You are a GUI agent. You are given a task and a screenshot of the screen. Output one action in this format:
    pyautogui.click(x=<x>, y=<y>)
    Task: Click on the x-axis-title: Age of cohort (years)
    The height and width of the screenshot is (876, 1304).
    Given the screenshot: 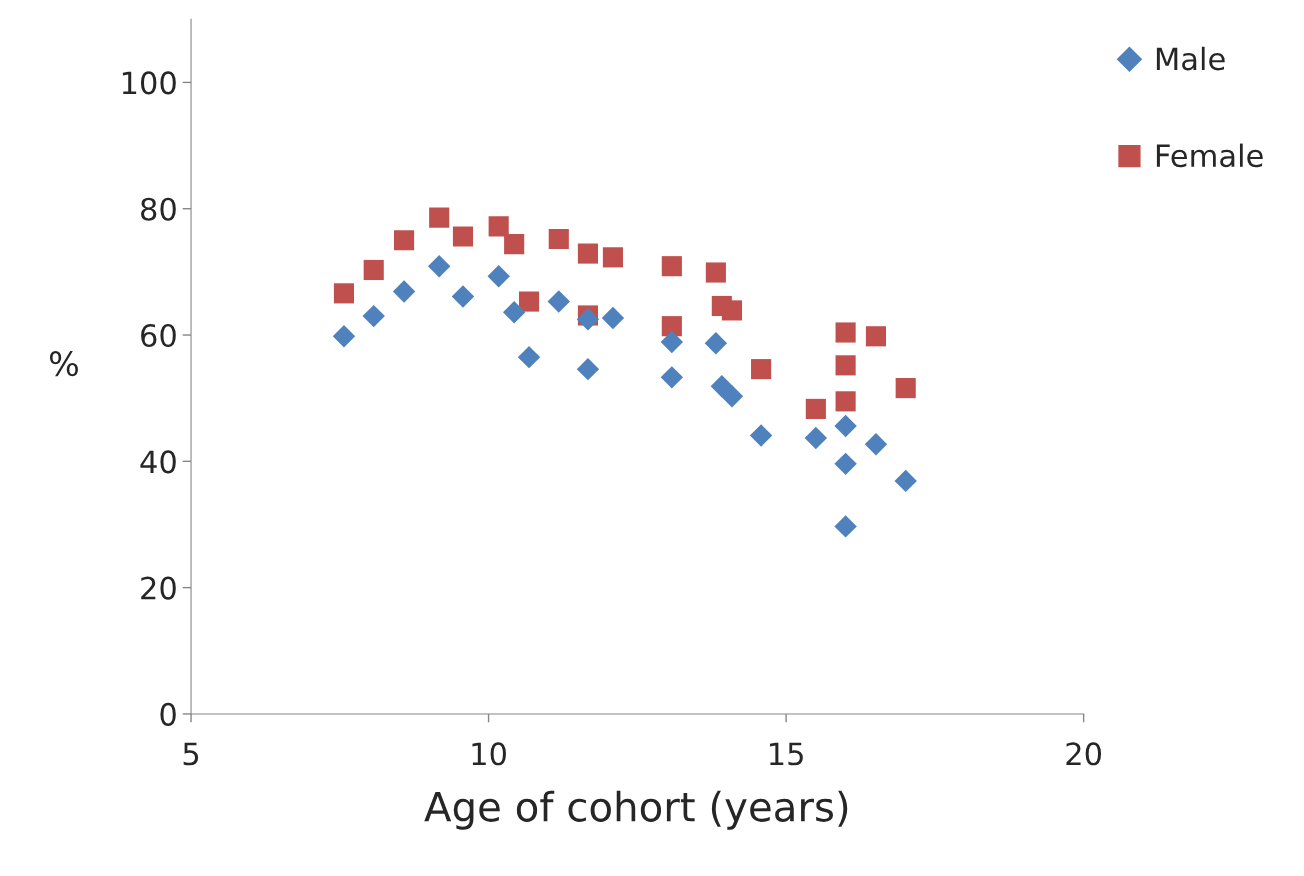 What is the action you would take?
    pyautogui.click(x=636, y=810)
    